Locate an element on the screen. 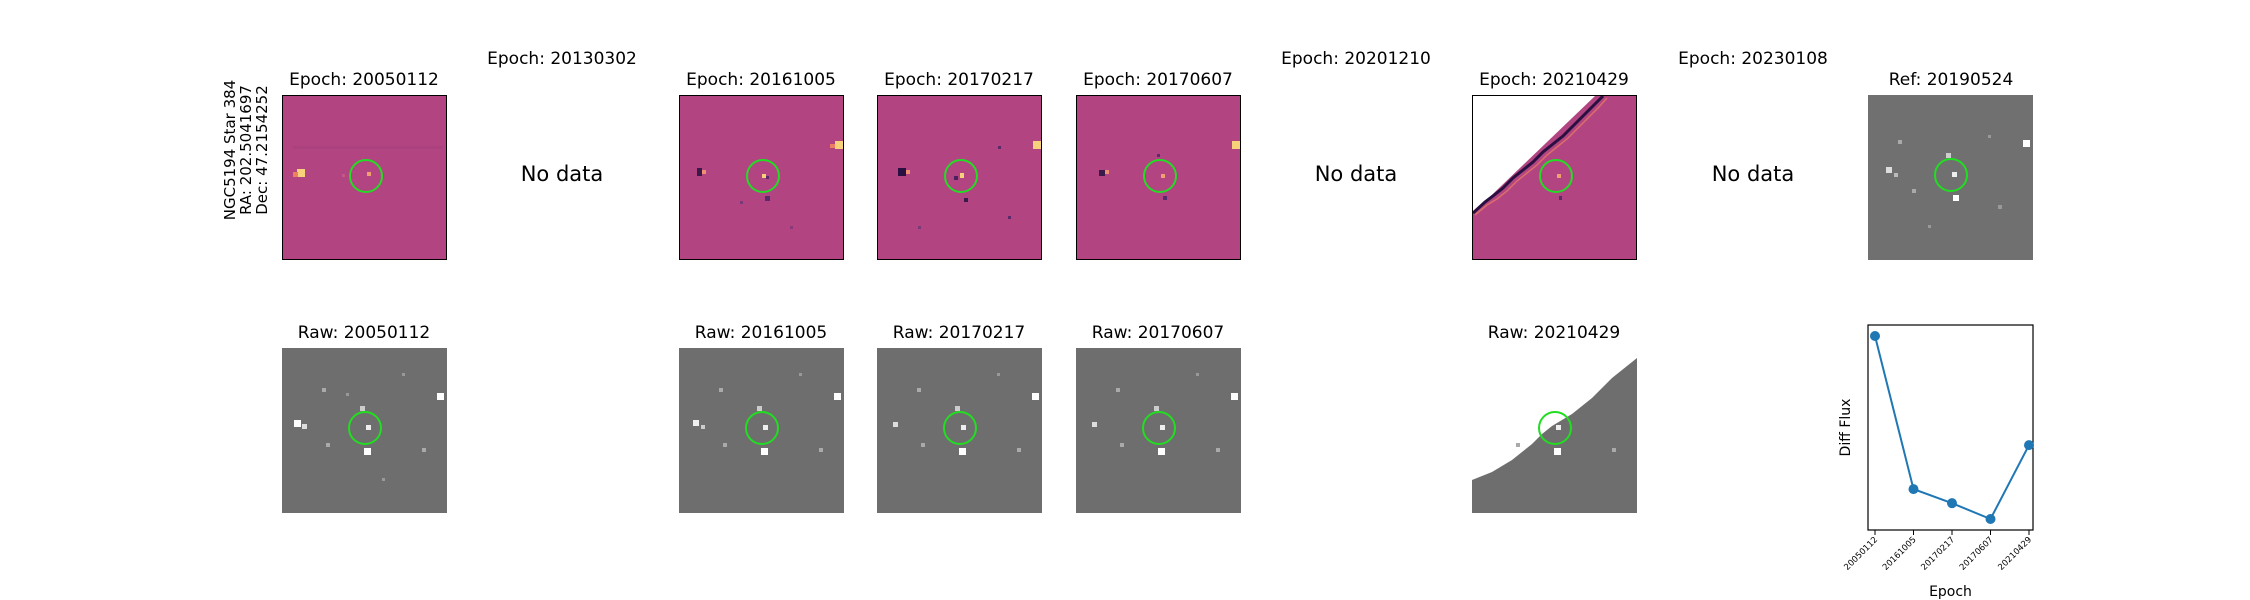  epoch-title-3: Epoch: 20161005 is located at coordinates (761, 80).